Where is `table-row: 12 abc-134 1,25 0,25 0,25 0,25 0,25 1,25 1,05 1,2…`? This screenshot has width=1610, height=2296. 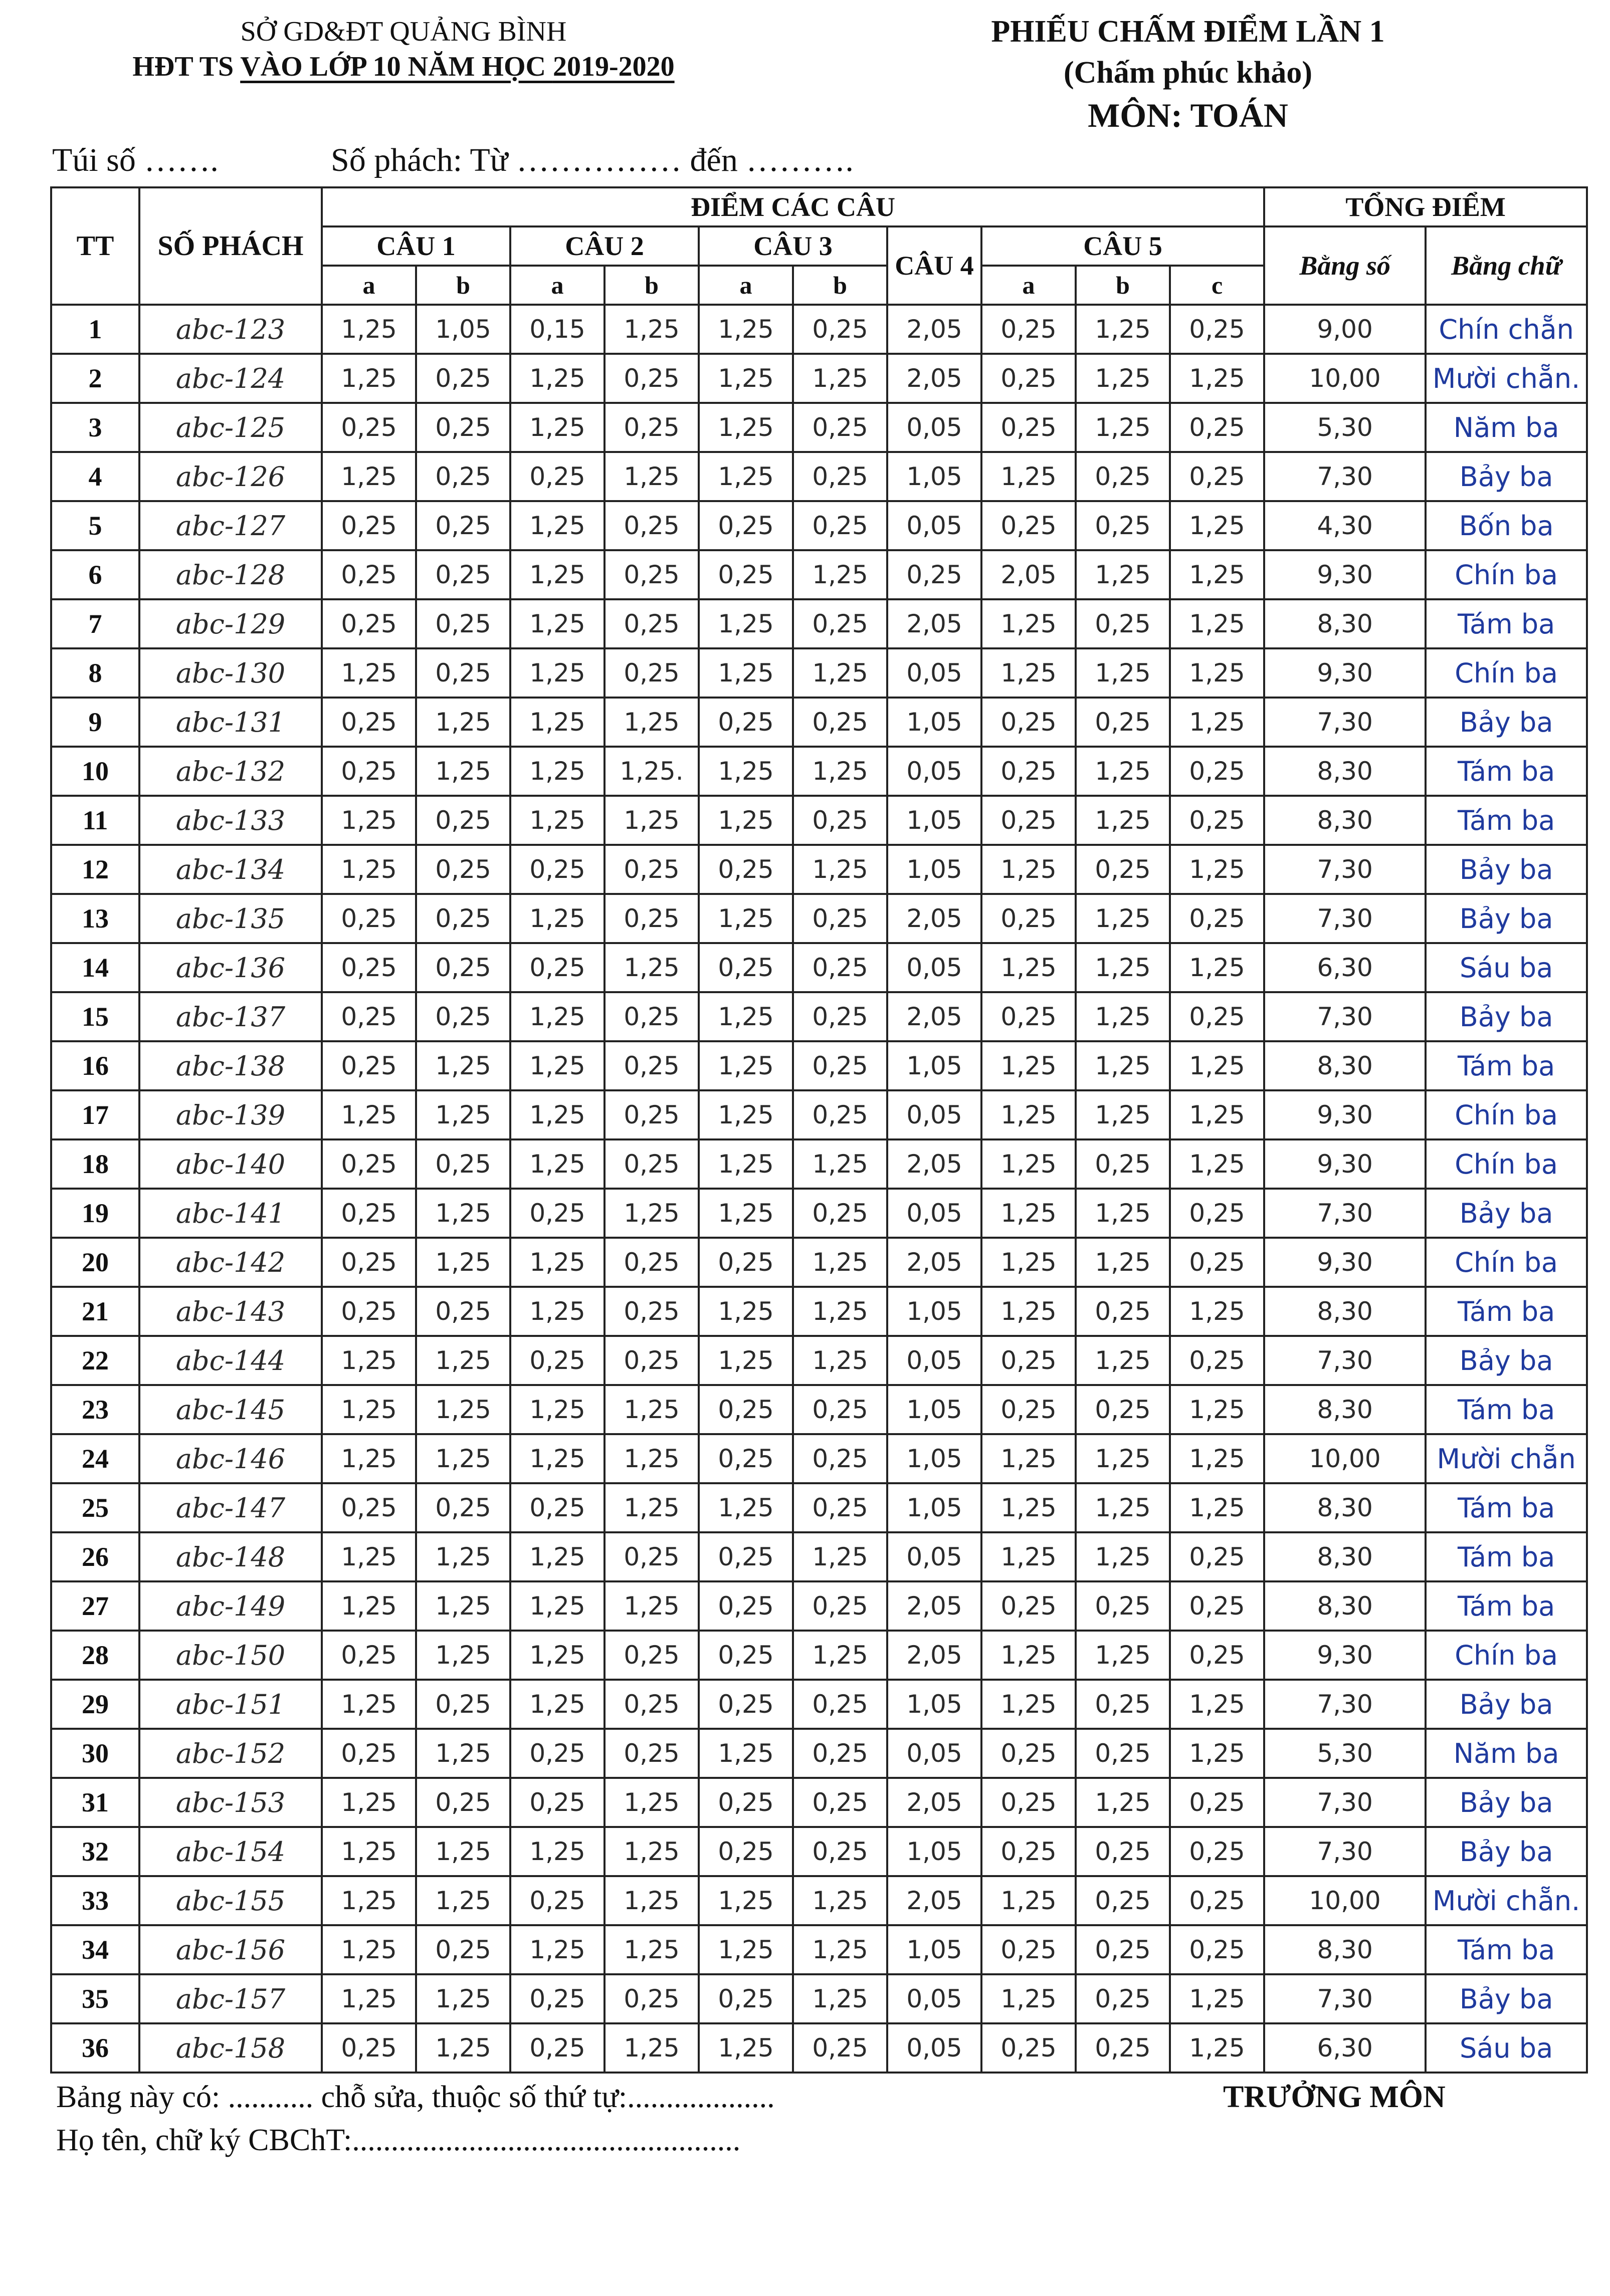 table-row: 12 abc-134 1,25 0,25 0,25 0,25 0,25 1,25 1,05 1,2… is located at coordinates (819, 869).